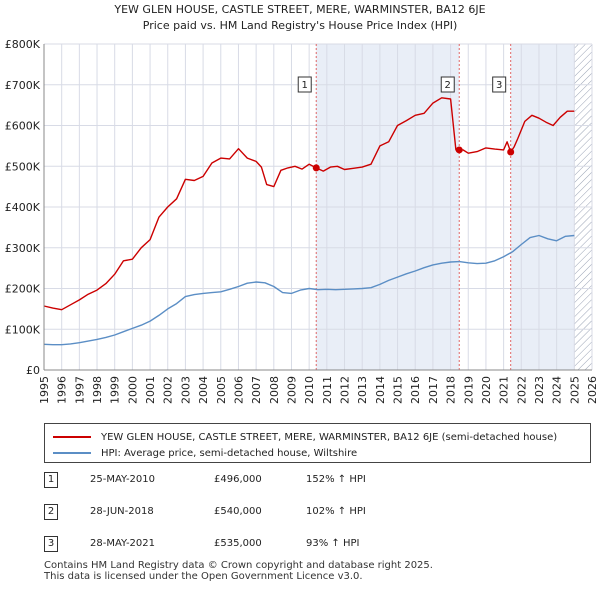 This screenshot has height=590, width=600. Describe the element at coordinates (486, 390) in the screenshot. I see `x-tick-label: 2020` at that location.